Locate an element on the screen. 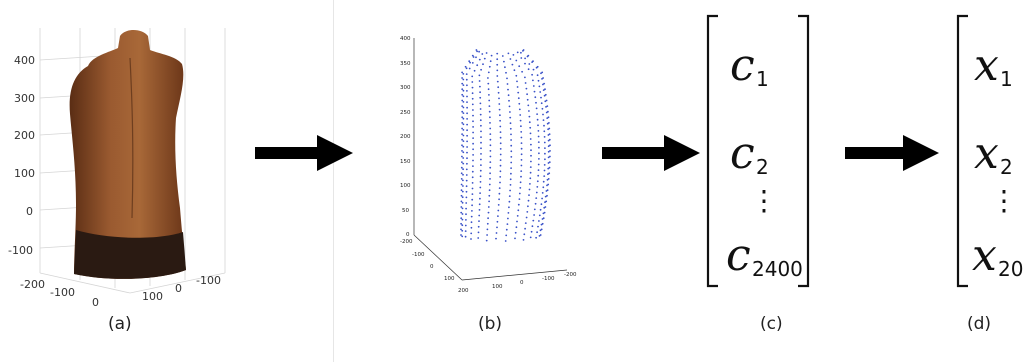 The width and height of the screenshot is (1030, 362). caption-c: (c) is located at coordinates (771, 324).